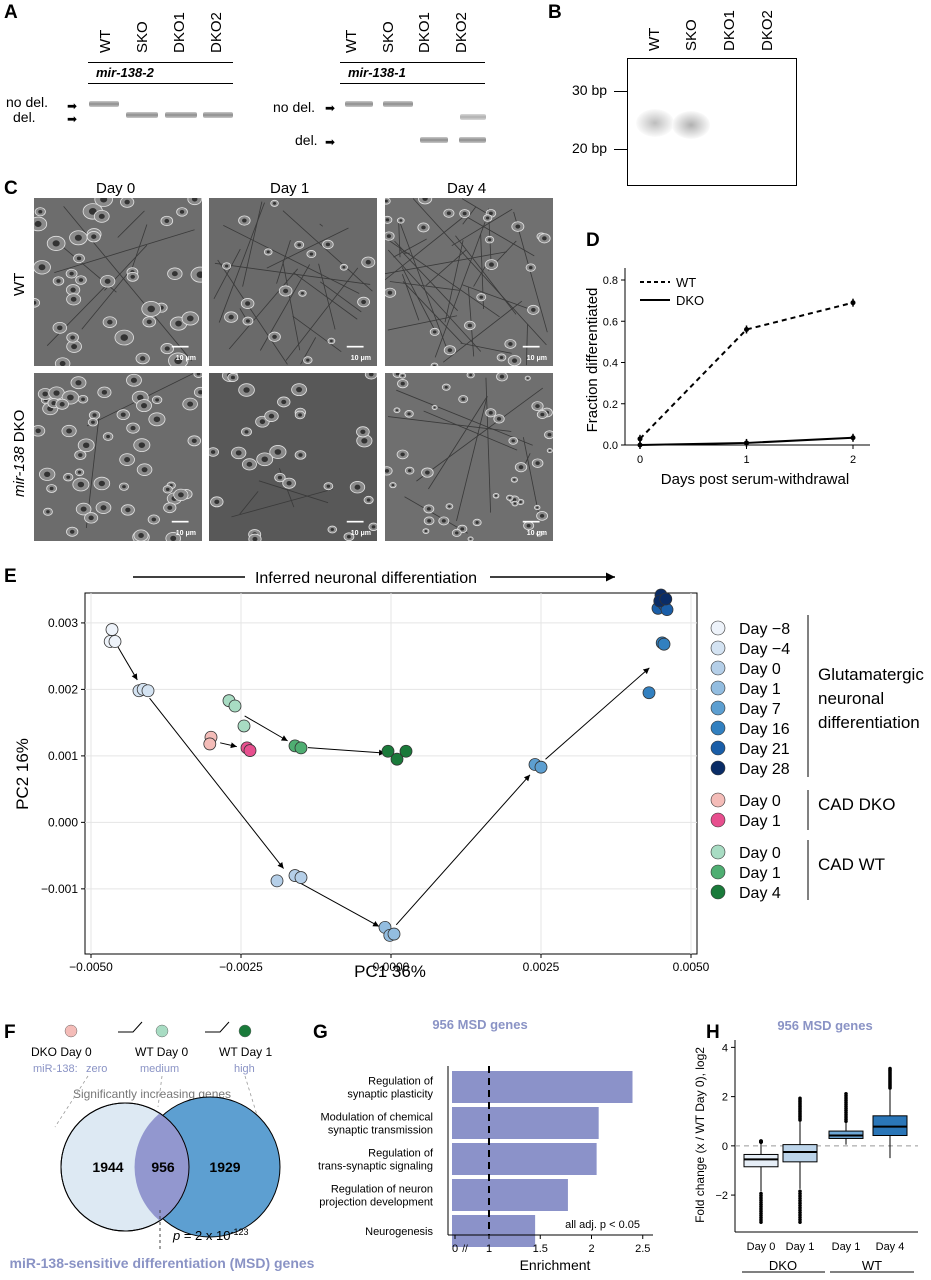  What do you see at coordinates (376, 1118) in the screenshot?
I see `bar-label: Modulation of chemical` at bounding box center [376, 1118].